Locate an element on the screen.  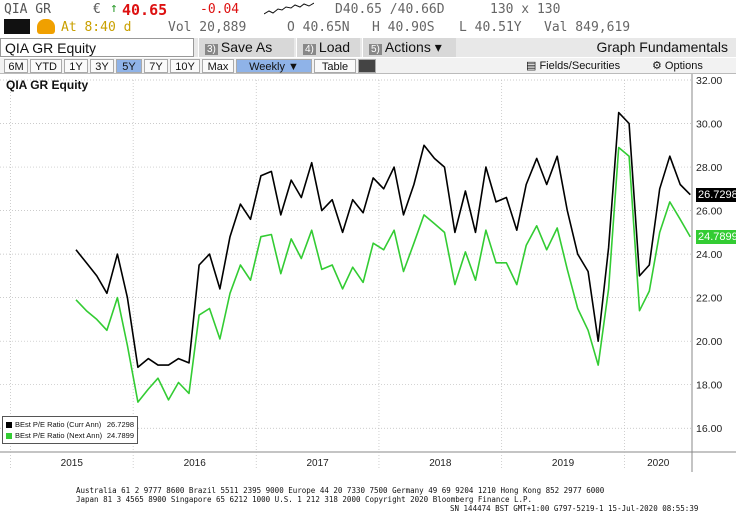
fields-securities-button: ▤ Fields/Securities is located at coordinates (586, 66).